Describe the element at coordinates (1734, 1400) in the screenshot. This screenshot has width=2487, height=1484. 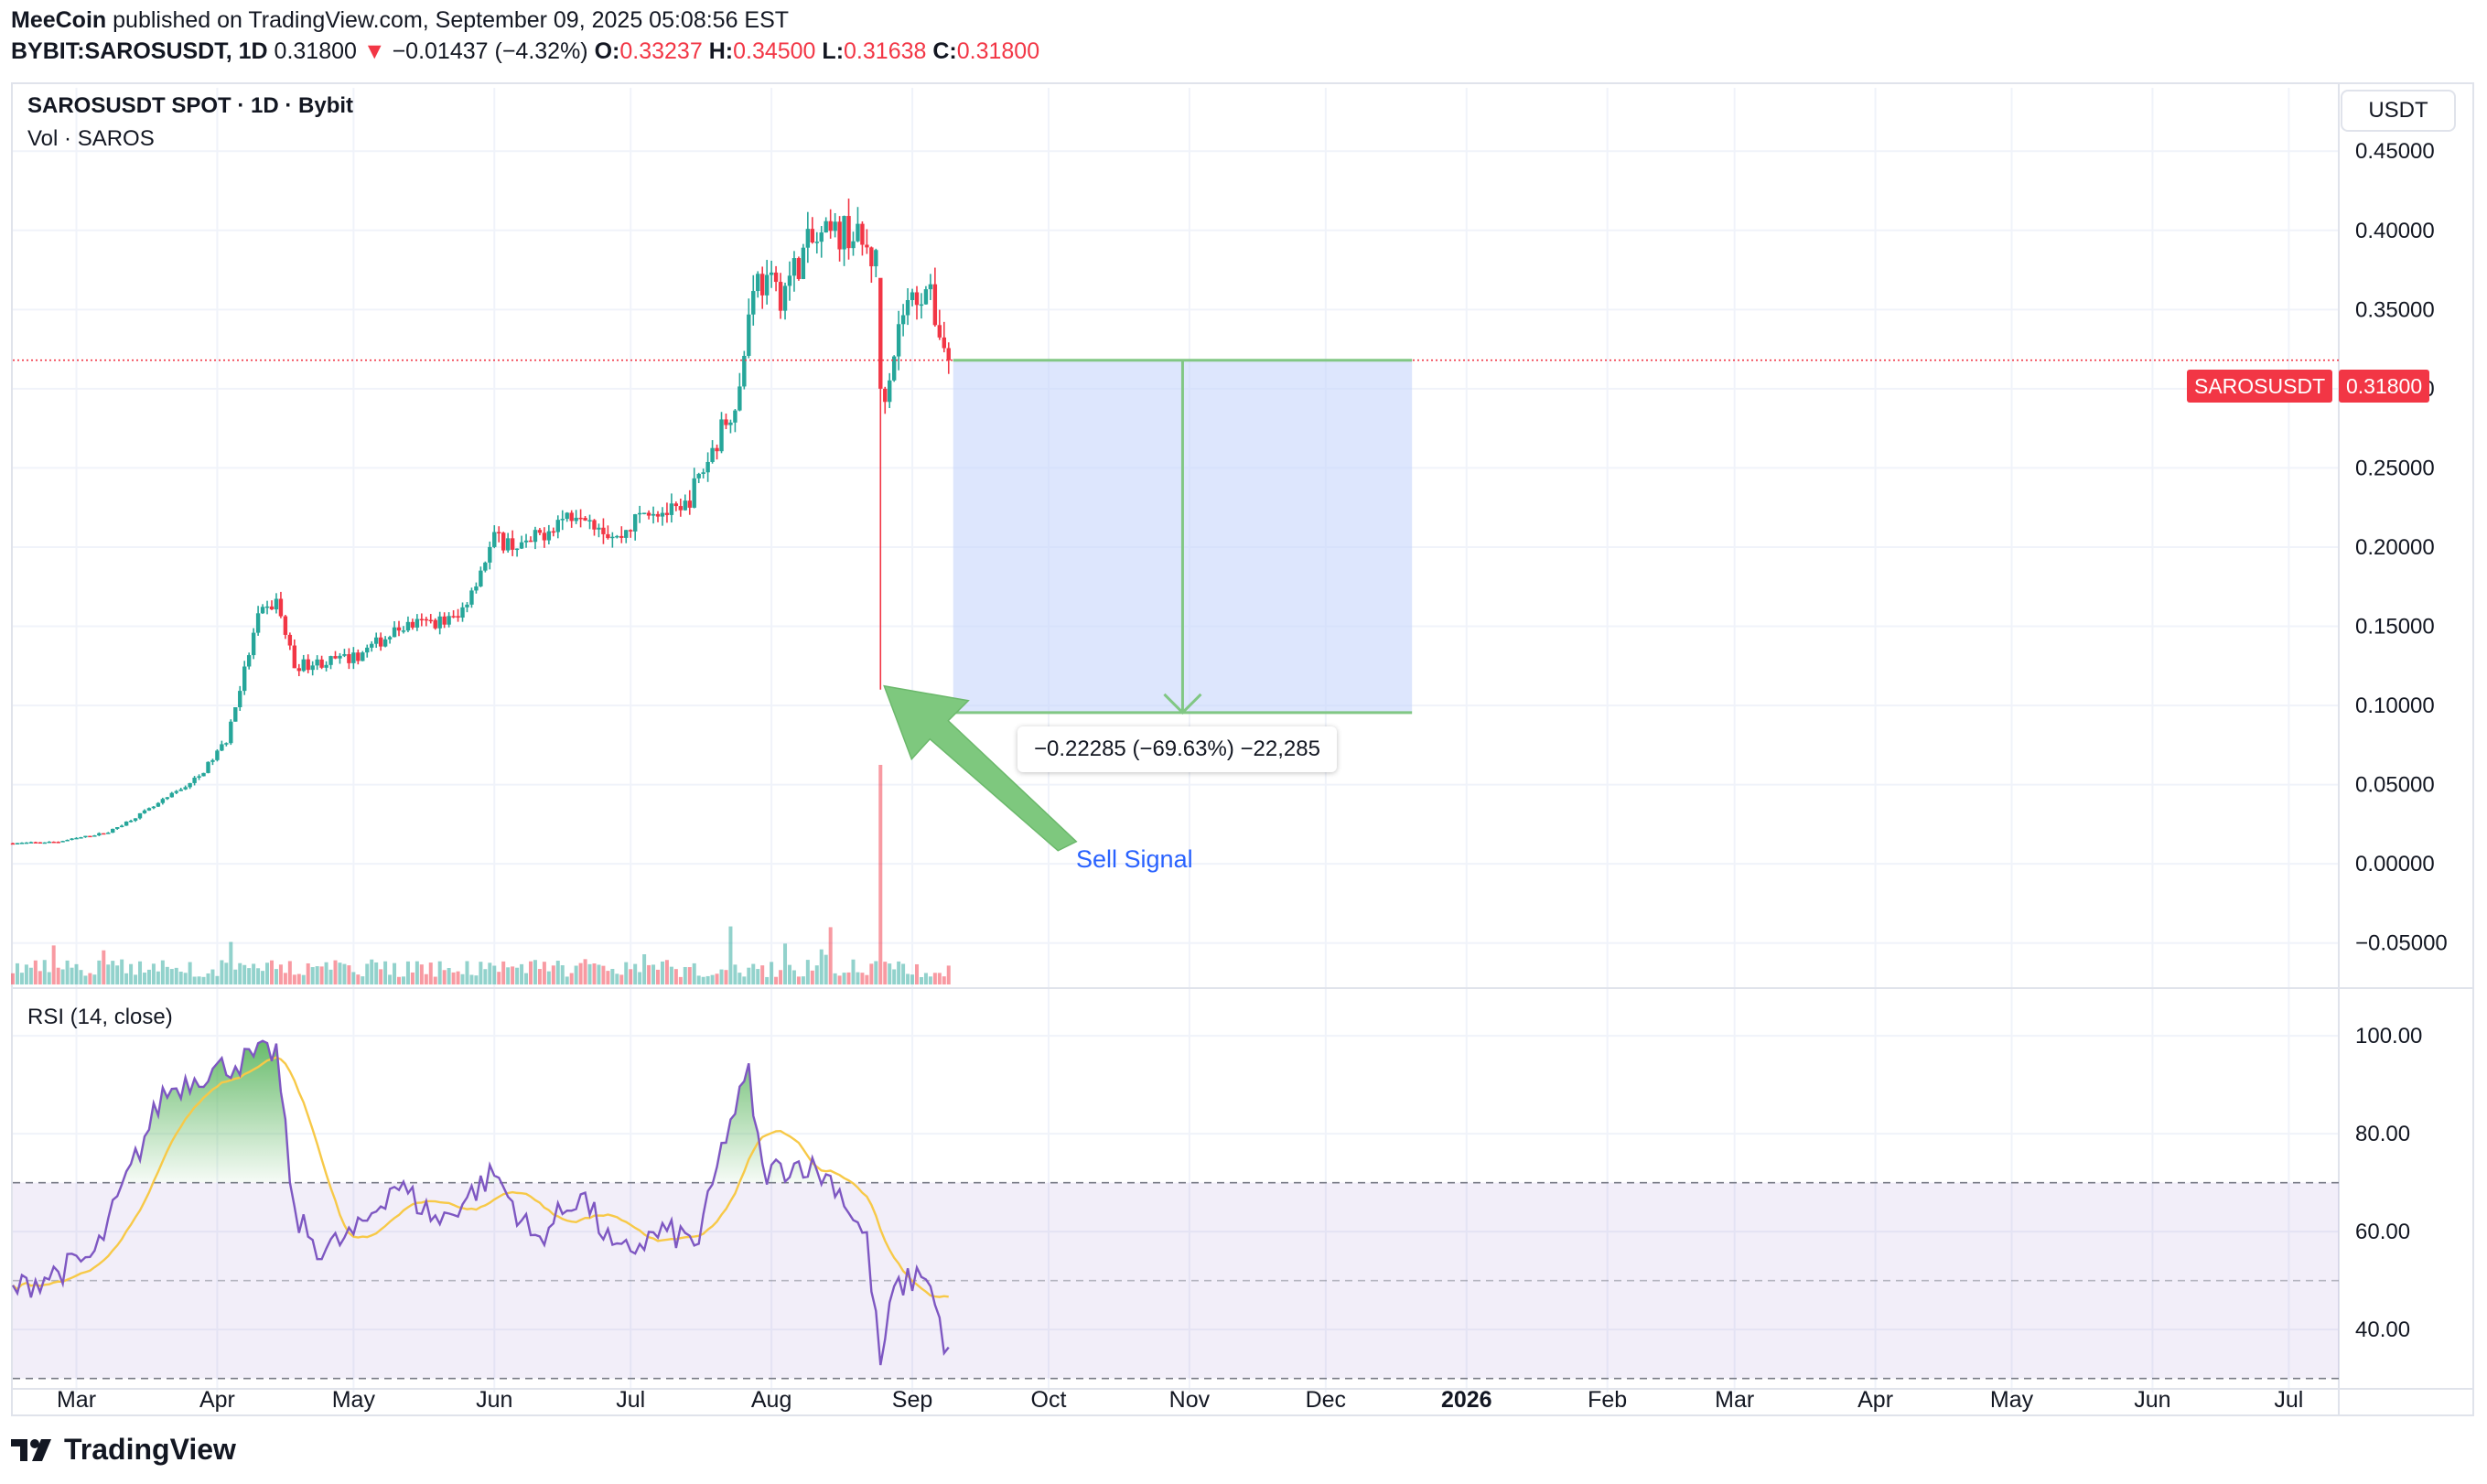
I see `time-tick-label: Mar` at that location.